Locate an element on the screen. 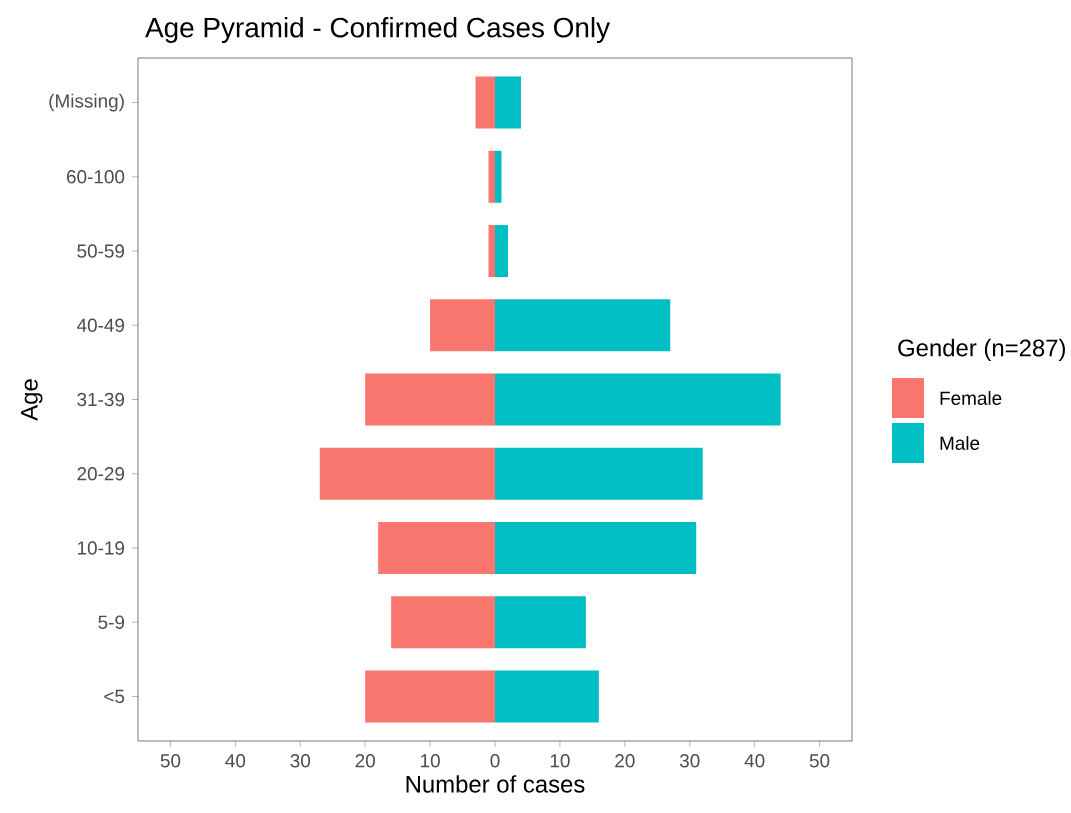 The width and height of the screenshot is (1071, 813). y-tick-label: 40-49 is located at coordinates (100, 325).